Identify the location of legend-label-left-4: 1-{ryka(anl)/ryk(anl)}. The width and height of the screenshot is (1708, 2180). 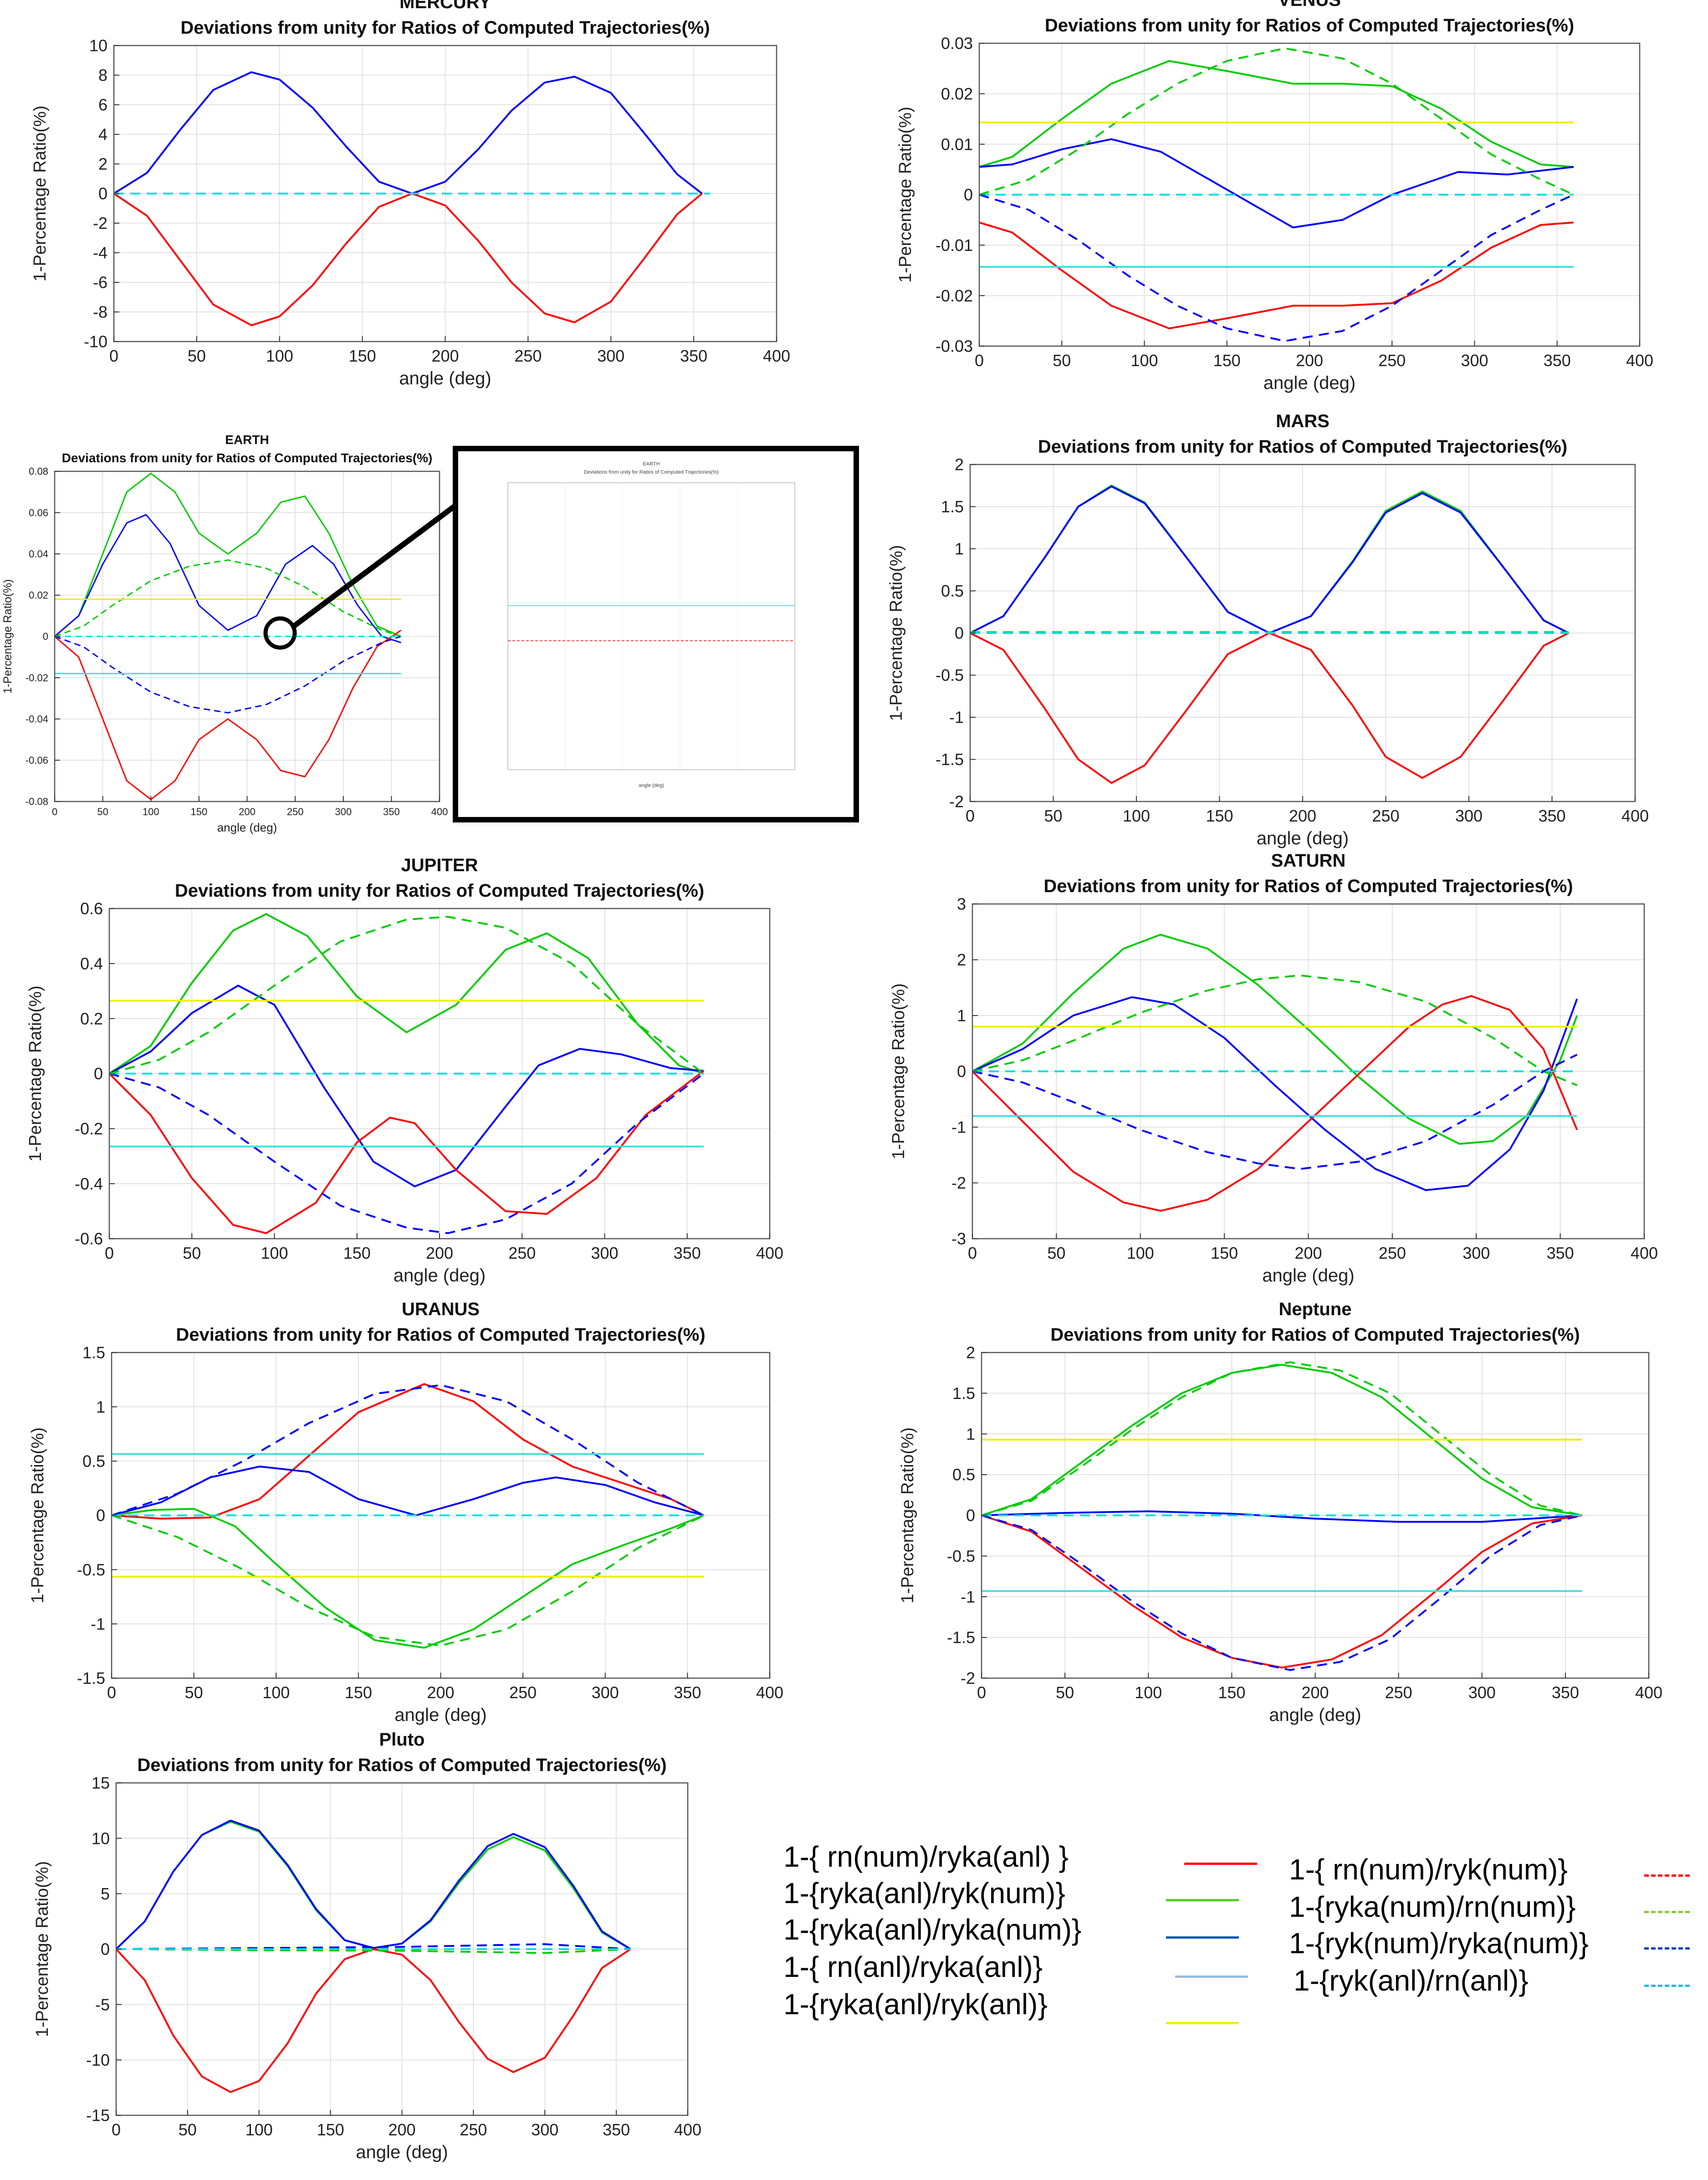
(916, 2004).